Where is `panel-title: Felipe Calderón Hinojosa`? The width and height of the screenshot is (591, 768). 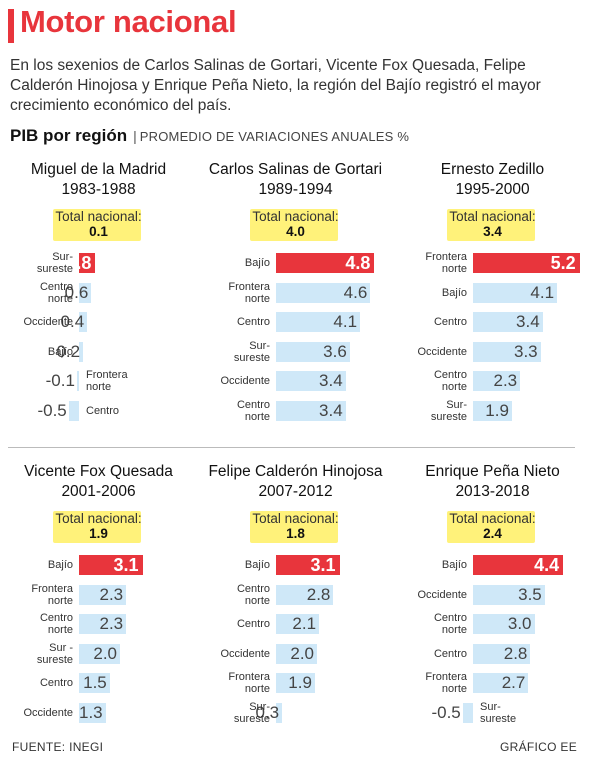 panel-title: Felipe Calderón Hinojosa is located at coordinates (295, 471).